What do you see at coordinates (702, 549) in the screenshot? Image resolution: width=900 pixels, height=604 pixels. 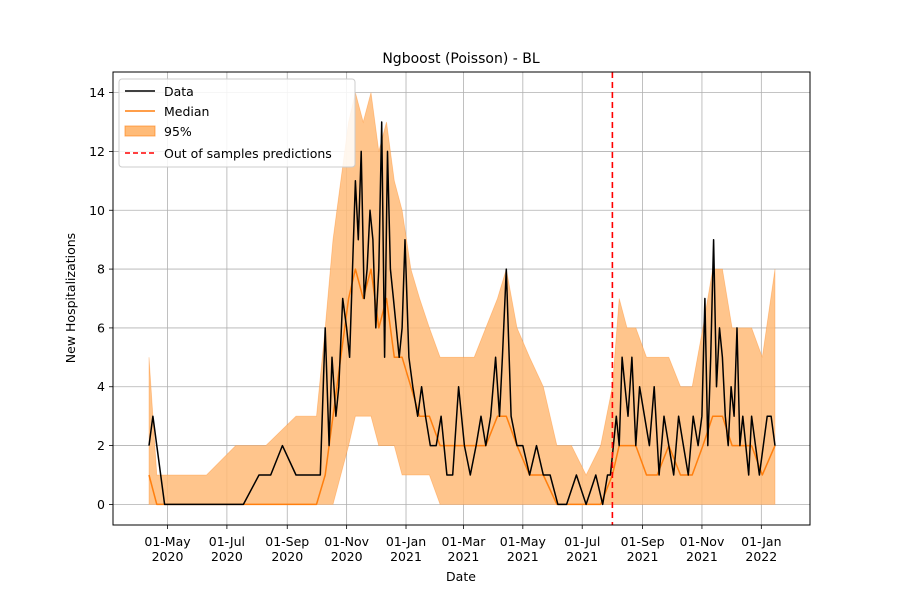 I see `x-tick-label: 01-Nov 2021` at bounding box center [702, 549].